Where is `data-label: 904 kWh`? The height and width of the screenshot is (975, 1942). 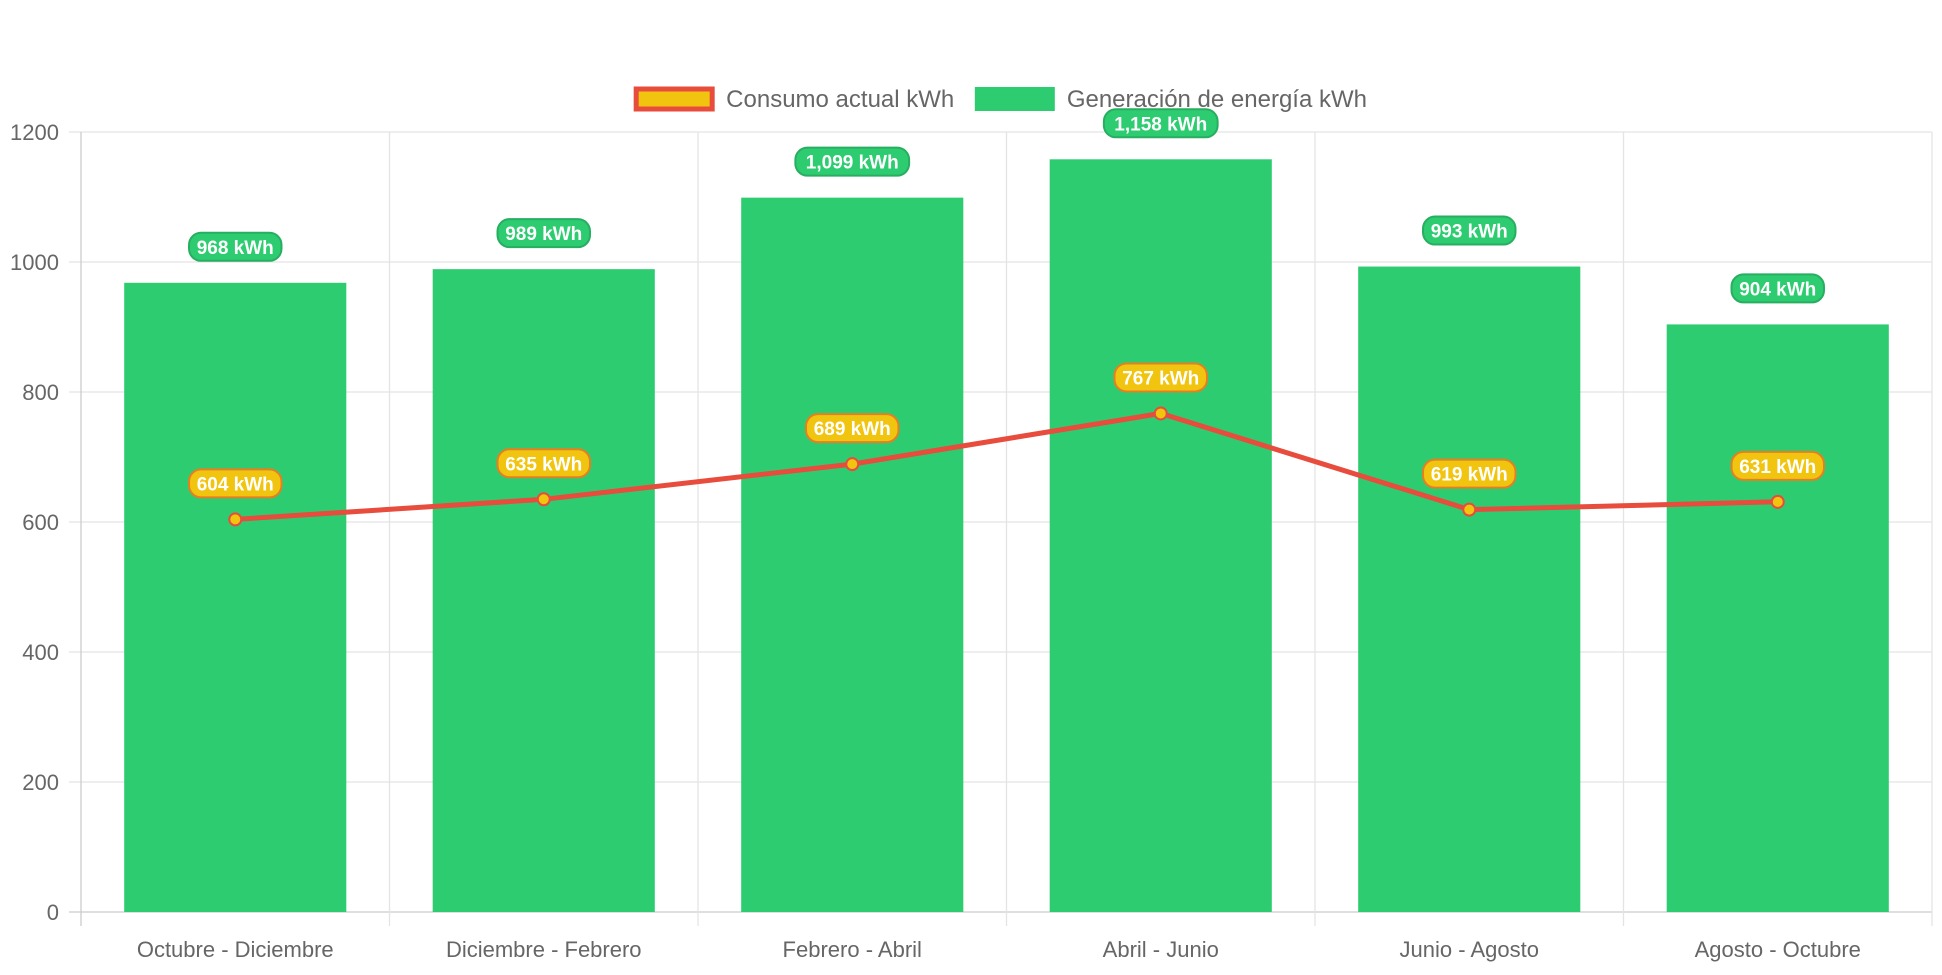
data-label: 904 kWh is located at coordinates (1777, 289).